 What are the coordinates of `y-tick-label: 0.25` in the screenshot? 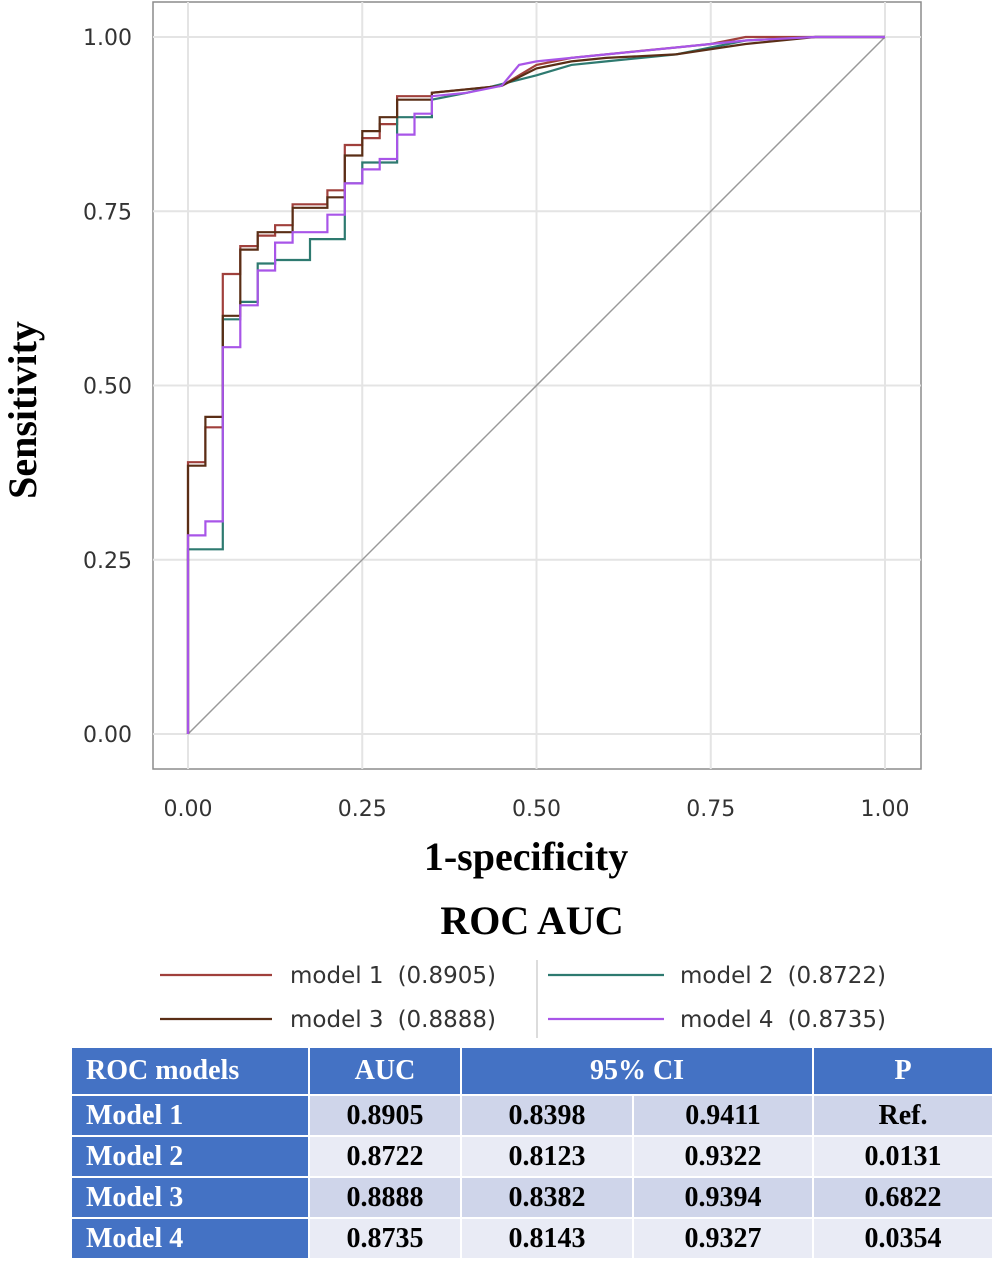 It's located at (107, 561).